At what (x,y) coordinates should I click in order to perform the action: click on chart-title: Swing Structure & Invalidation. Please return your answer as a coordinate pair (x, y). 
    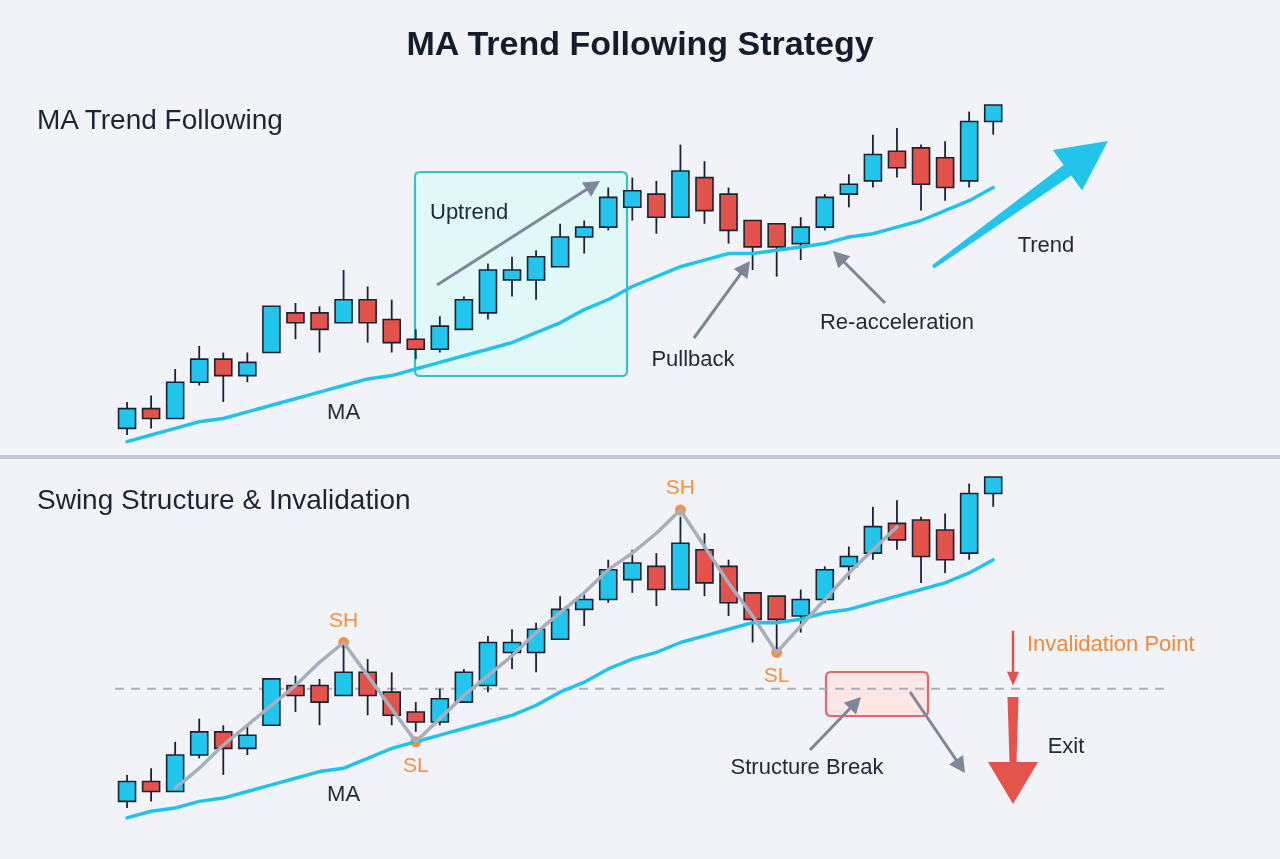
    Looking at the image, I should click on (224, 499).